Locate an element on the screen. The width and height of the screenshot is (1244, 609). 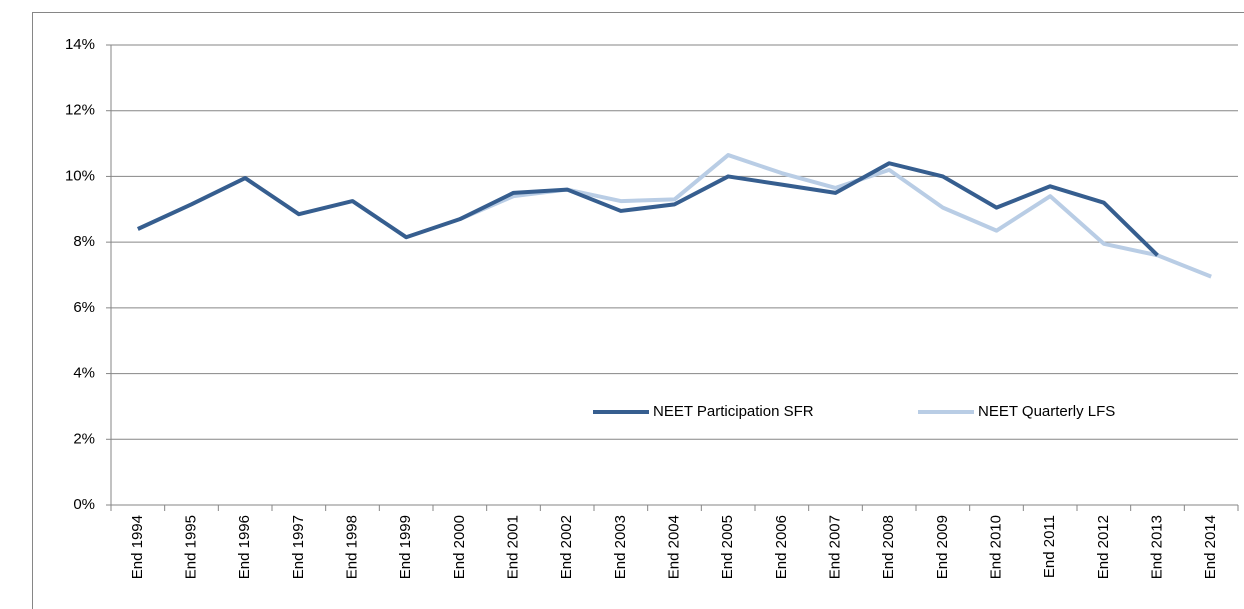
x-tick-label: End 2007 is located at coordinates (834, 547).